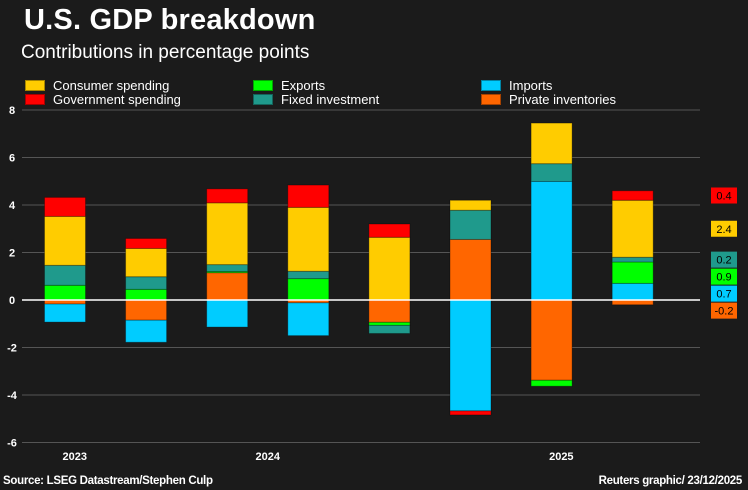 Image resolution: width=748 pixels, height=490 pixels. I want to click on legend-item-exports: Exports, so click(289, 85).